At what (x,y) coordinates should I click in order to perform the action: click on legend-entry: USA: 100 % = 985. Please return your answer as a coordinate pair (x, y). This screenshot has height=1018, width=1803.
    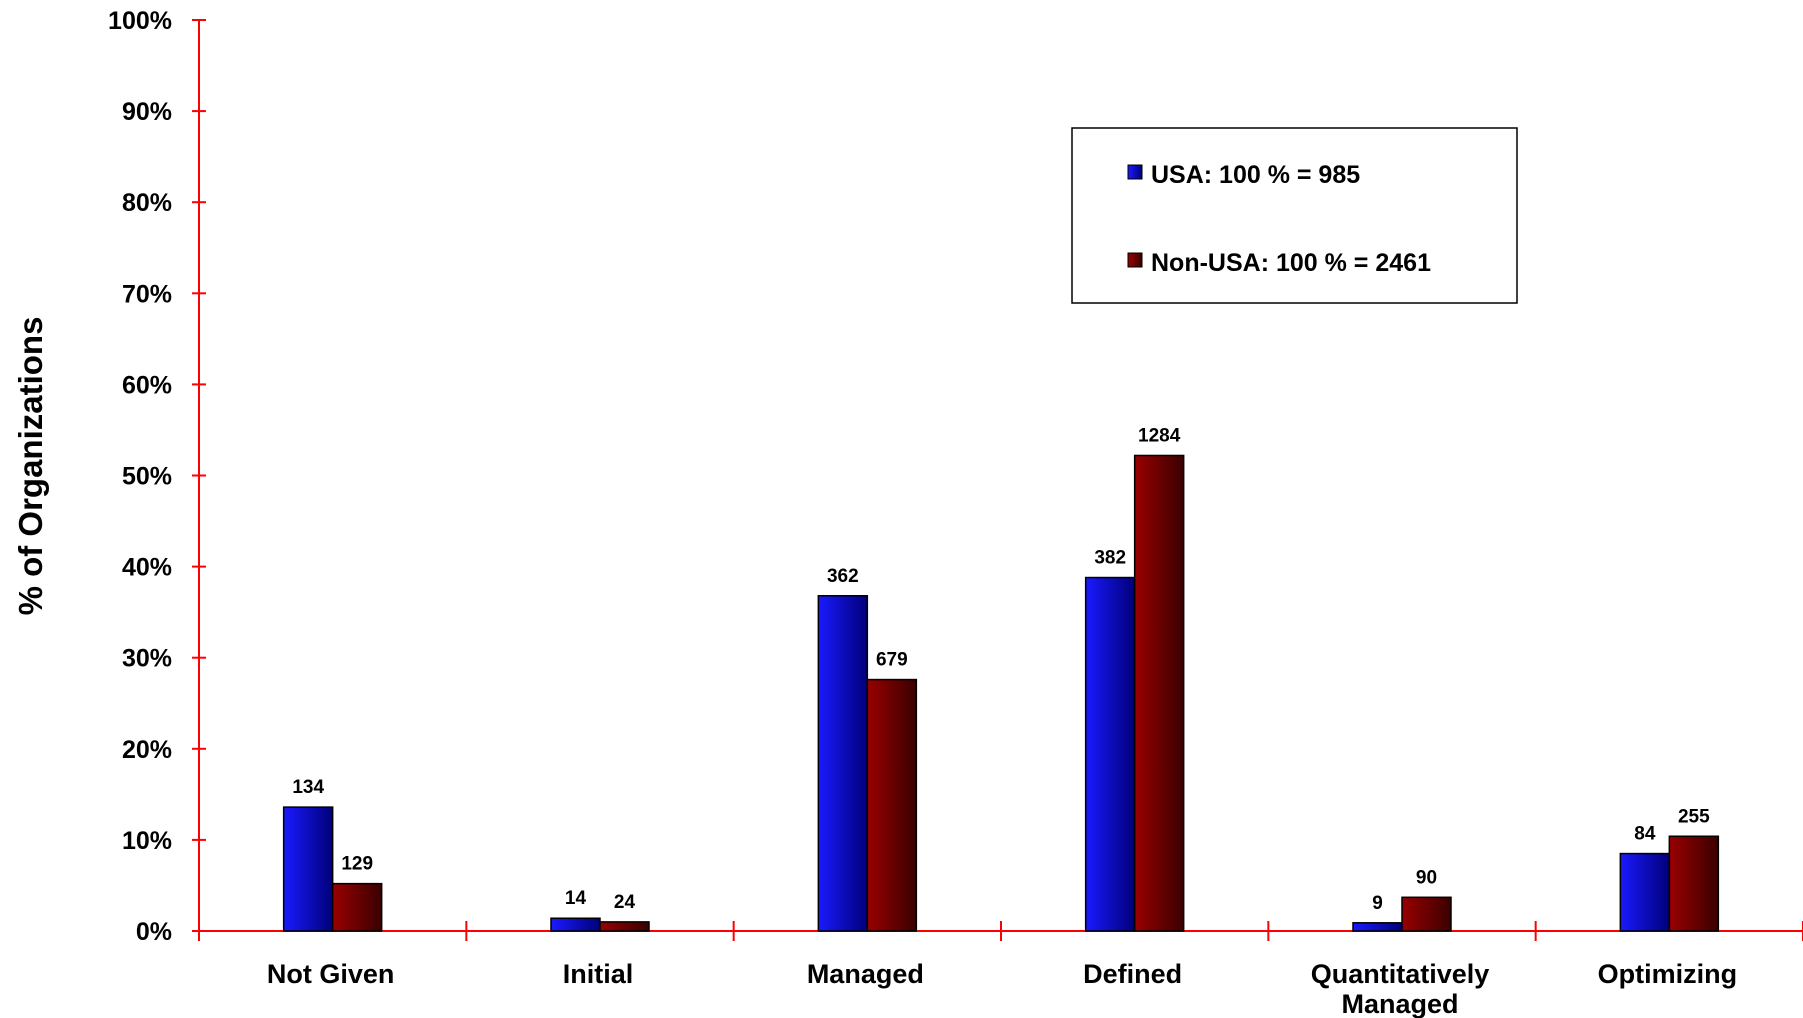
    Looking at the image, I should click on (1255, 175).